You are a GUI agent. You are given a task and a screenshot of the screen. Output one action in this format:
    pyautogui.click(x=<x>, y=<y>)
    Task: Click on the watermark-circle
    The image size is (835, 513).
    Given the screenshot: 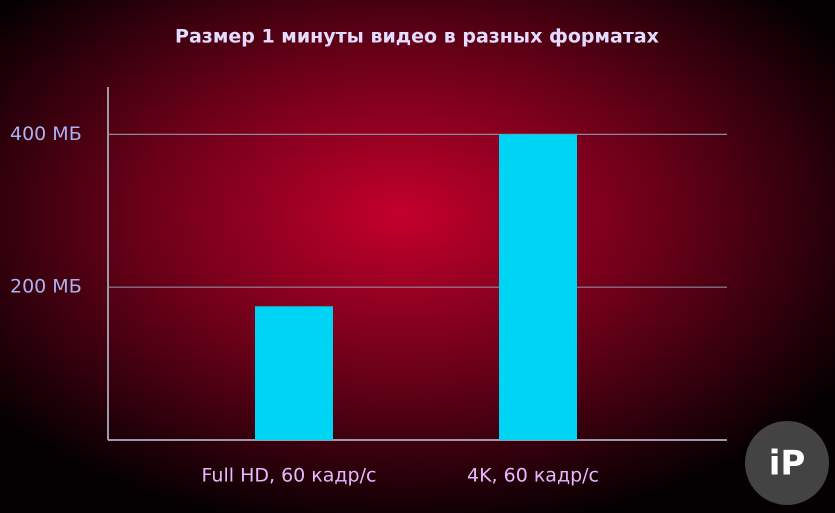 What is the action you would take?
    pyautogui.click(x=787, y=463)
    